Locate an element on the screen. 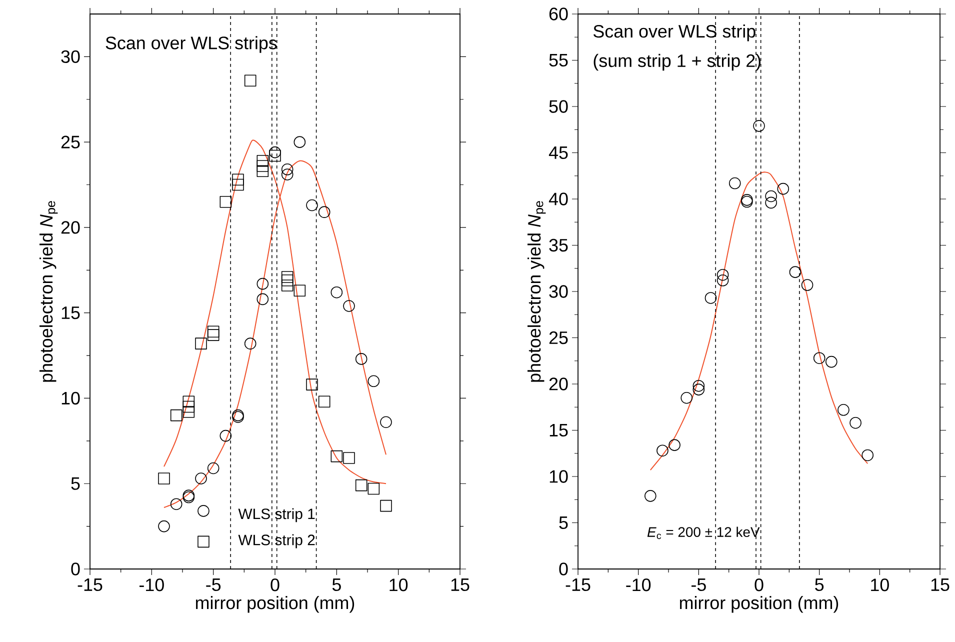  annotation: WLS strip 1 is located at coordinates (276, 515).